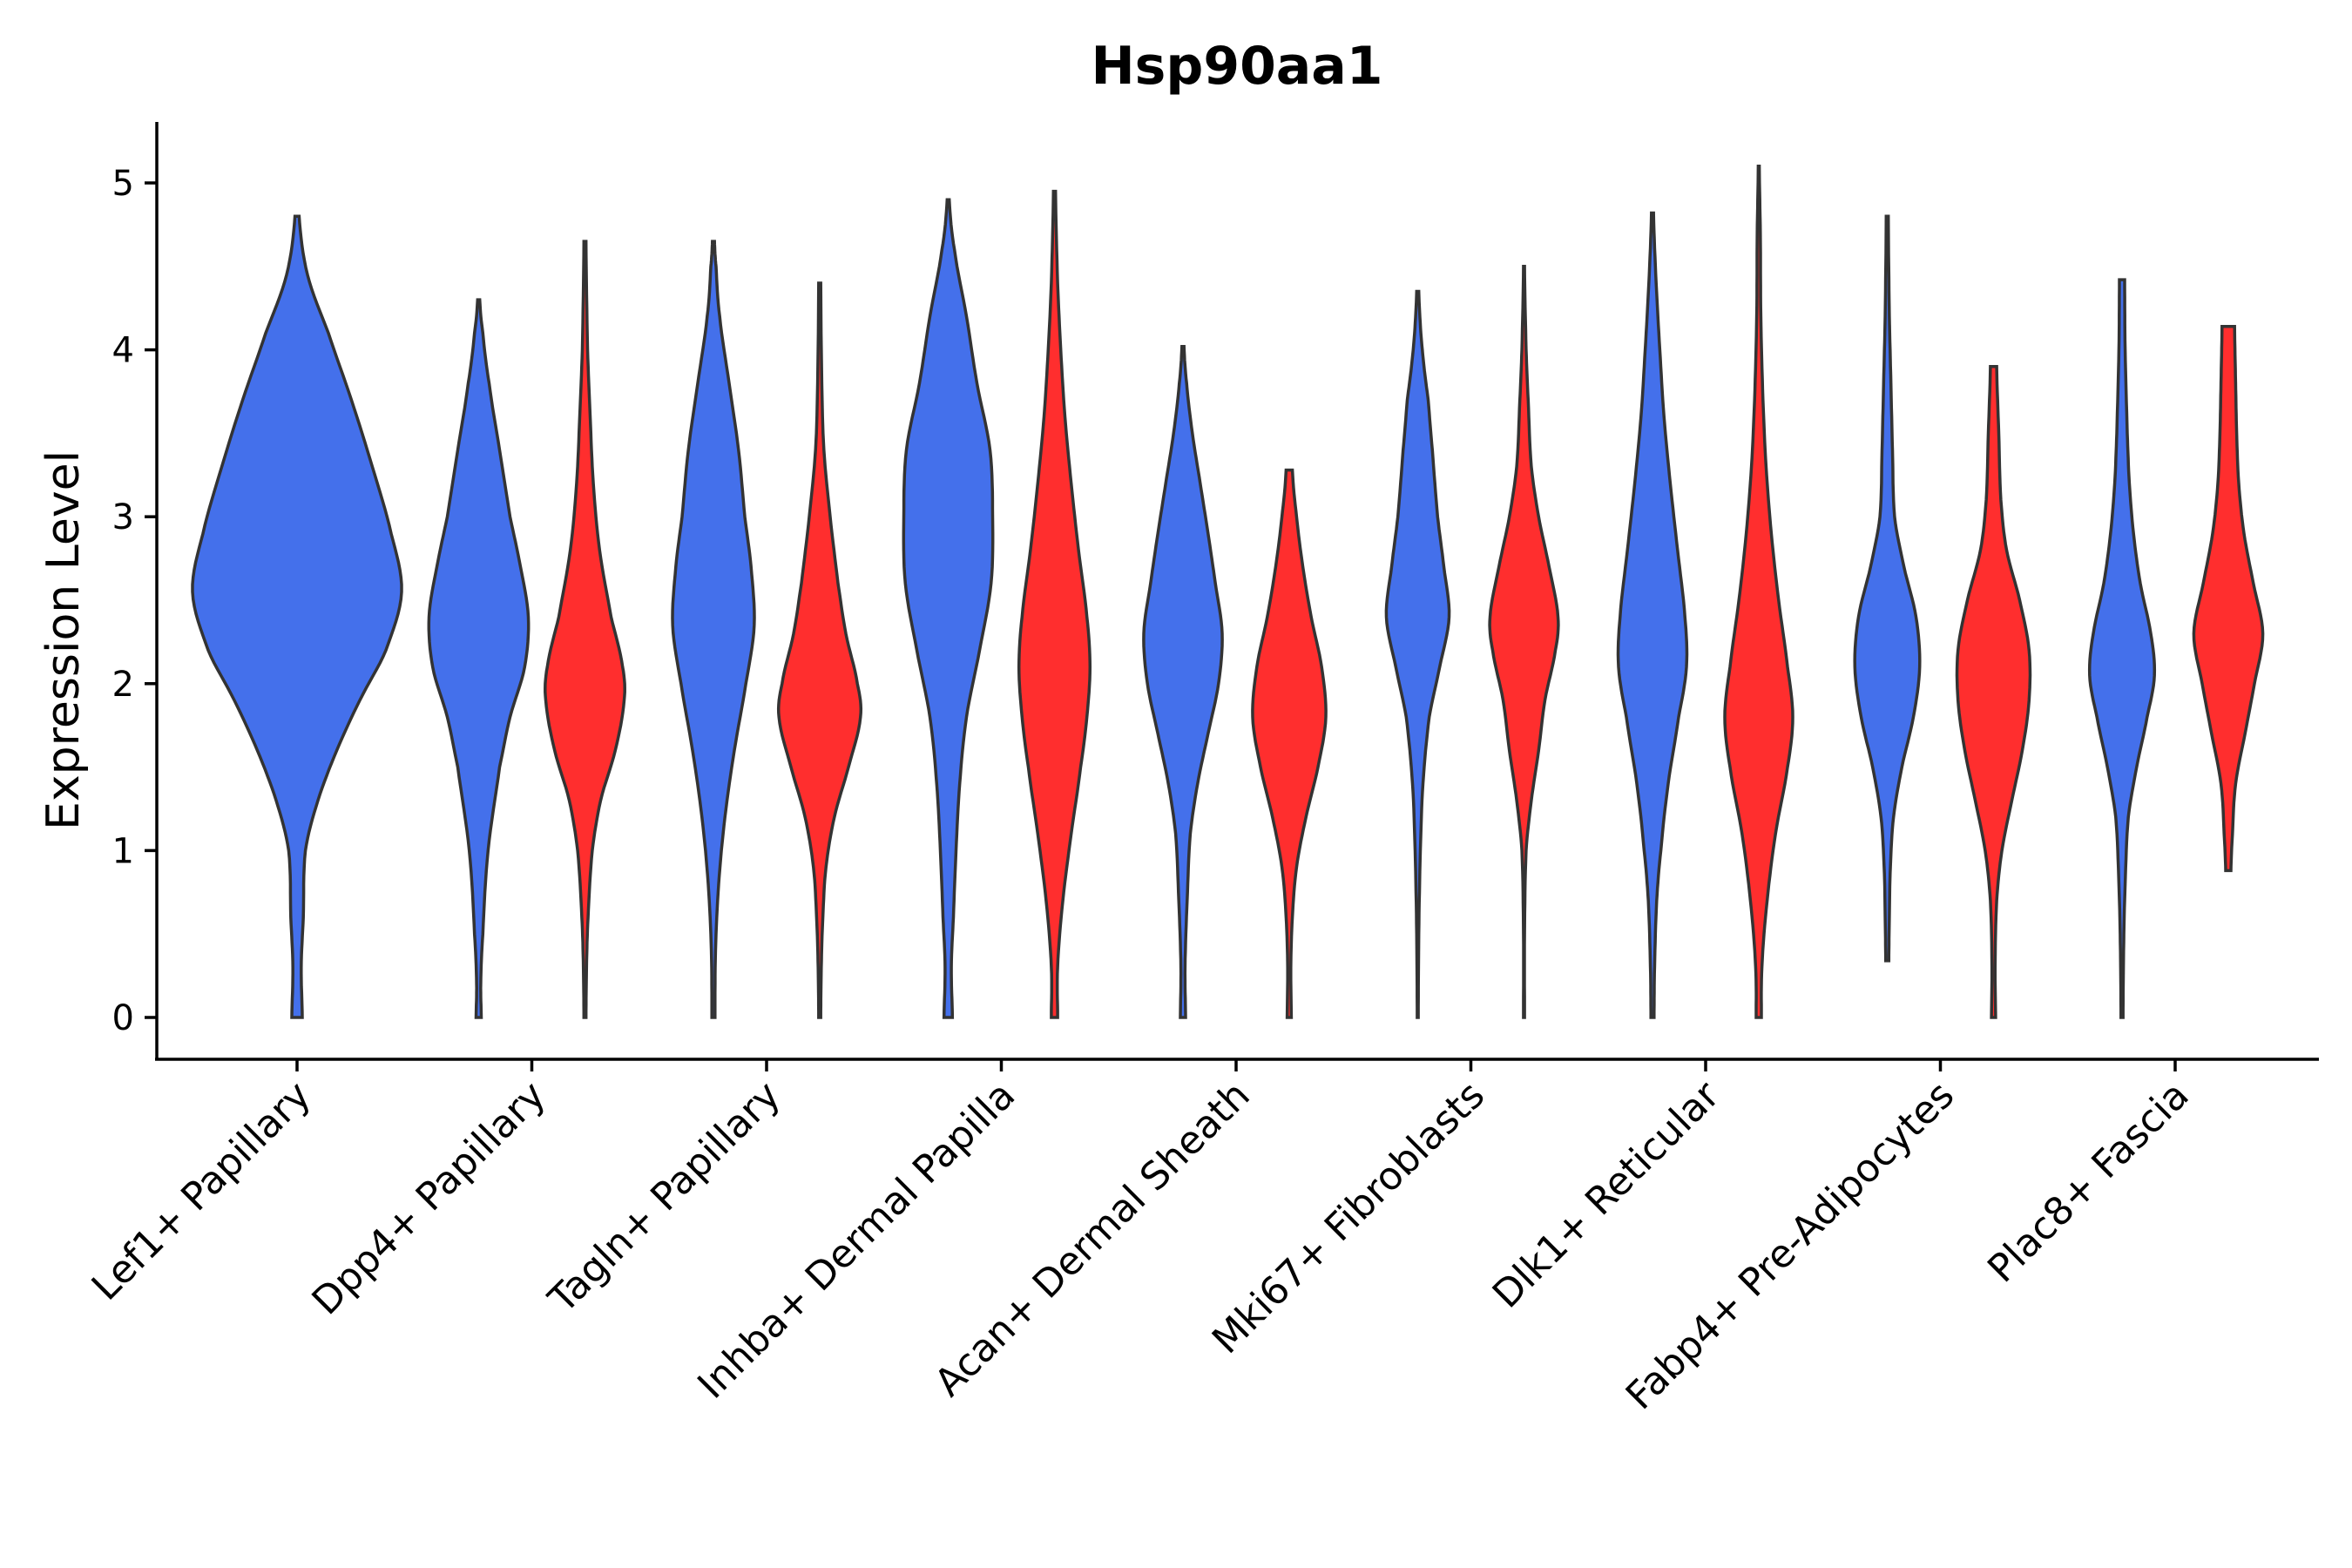  What do you see at coordinates (1606, 1194) in the screenshot?
I see `x-category-label: Dlk1+ Reticular` at bounding box center [1606, 1194].